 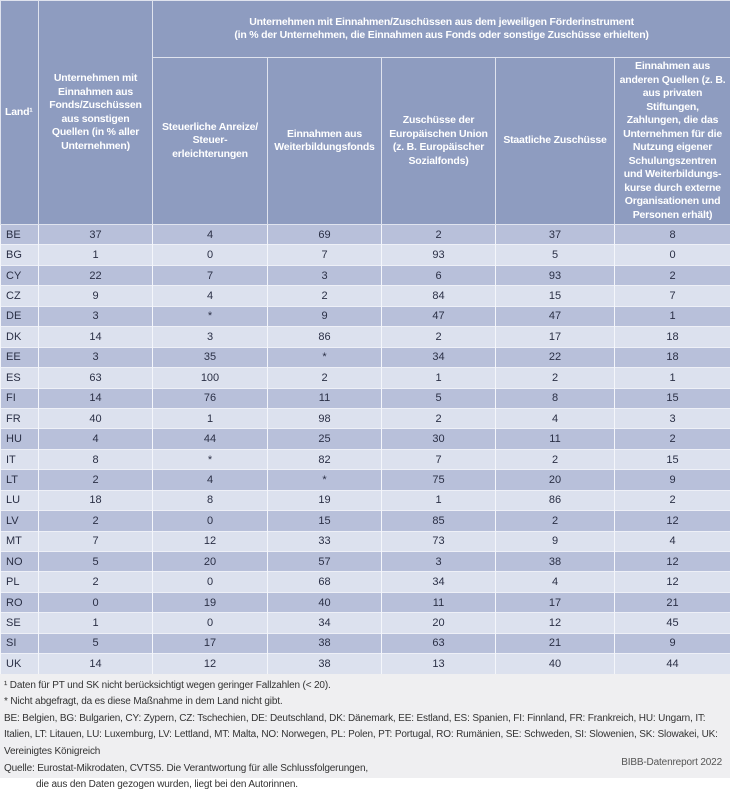 What do you see at coordinates (439, 643) in the screenshot?
I see `value-cell: 63` at bounding box center [439, 643].